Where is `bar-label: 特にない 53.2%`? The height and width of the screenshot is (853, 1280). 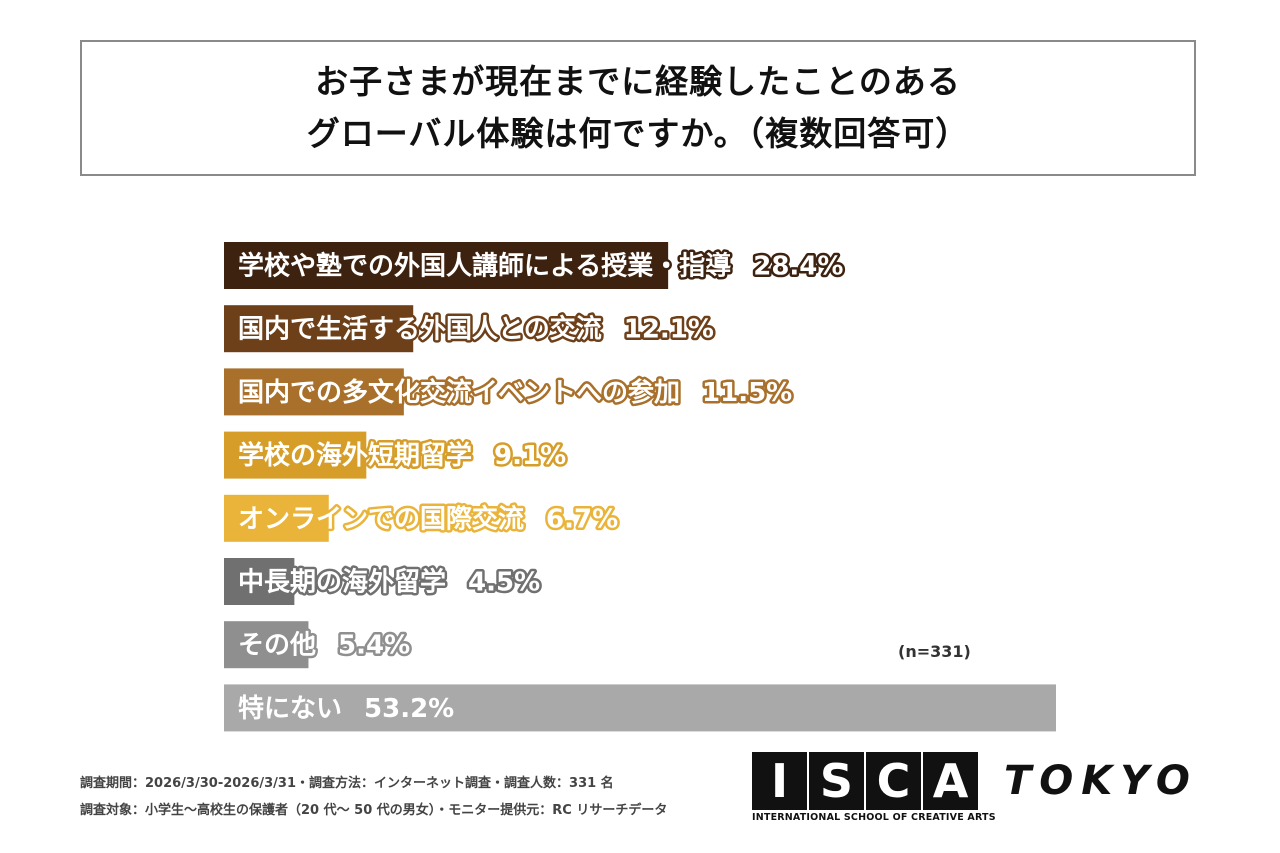 bar-label: 特にない 53.2% is located at coordinates (346, 708).